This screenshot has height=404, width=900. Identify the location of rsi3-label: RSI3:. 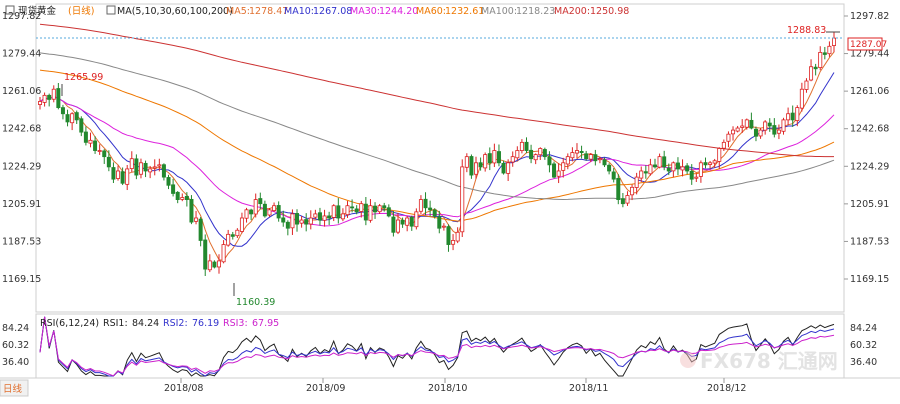
(235, 323).